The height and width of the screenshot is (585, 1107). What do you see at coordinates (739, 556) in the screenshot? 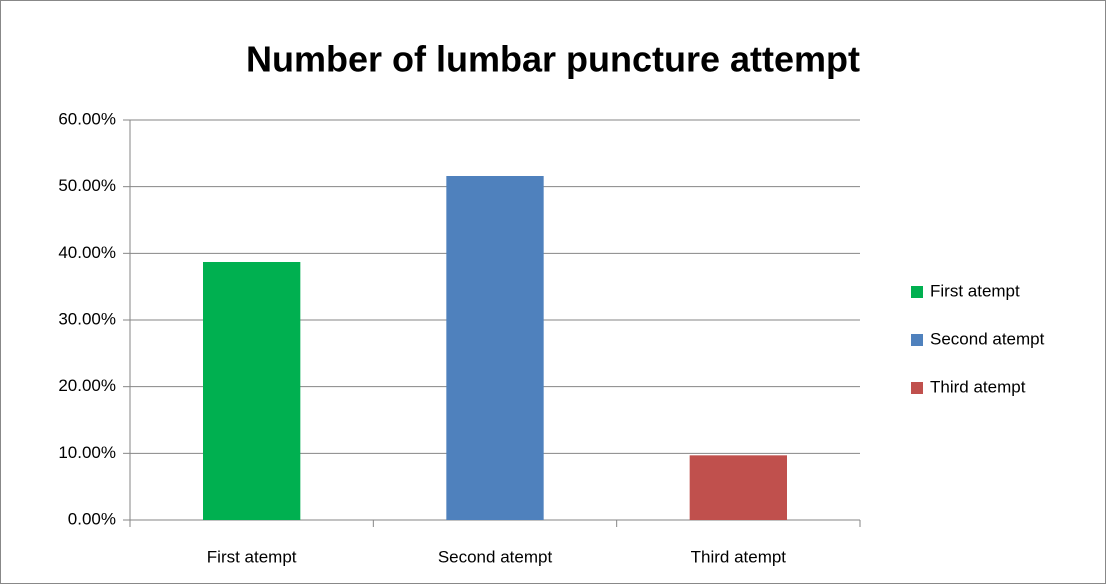
I see `x-tick-label: Third atempt` at bounding box center [739, 556].